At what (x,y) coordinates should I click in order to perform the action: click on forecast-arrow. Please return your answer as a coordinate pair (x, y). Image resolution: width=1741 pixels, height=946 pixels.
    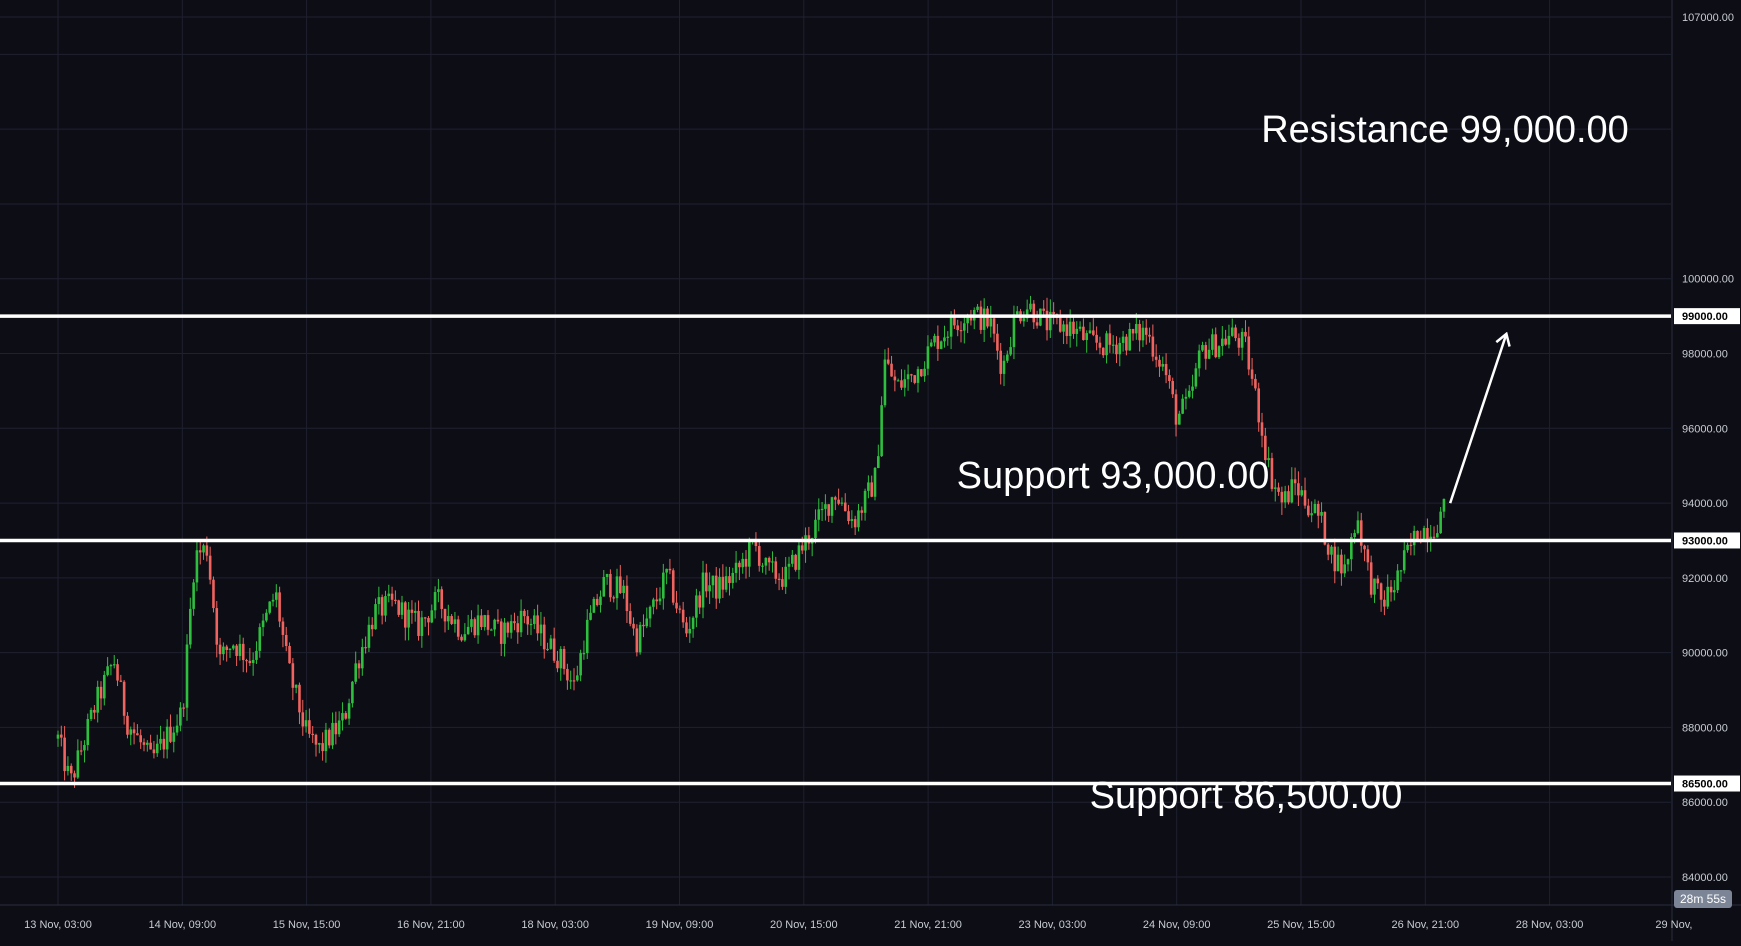
    Looking at the image, I should click on (1477, 419).